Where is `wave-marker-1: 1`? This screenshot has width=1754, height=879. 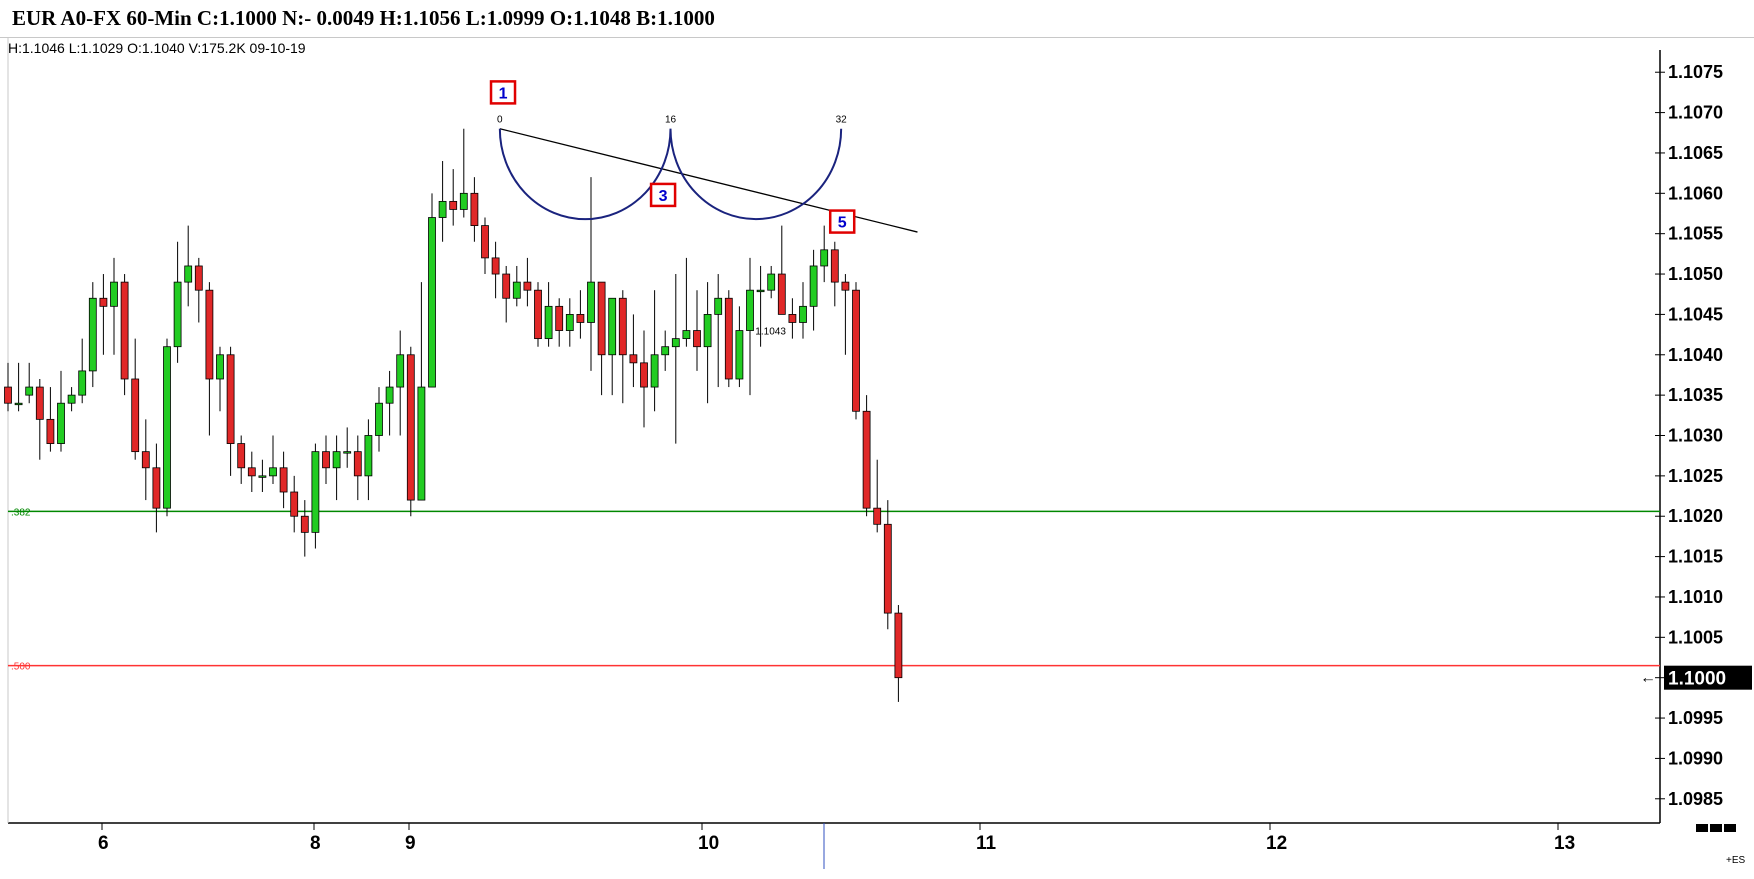
wave-marker-1: 1 is located at coordinates (503, 92).